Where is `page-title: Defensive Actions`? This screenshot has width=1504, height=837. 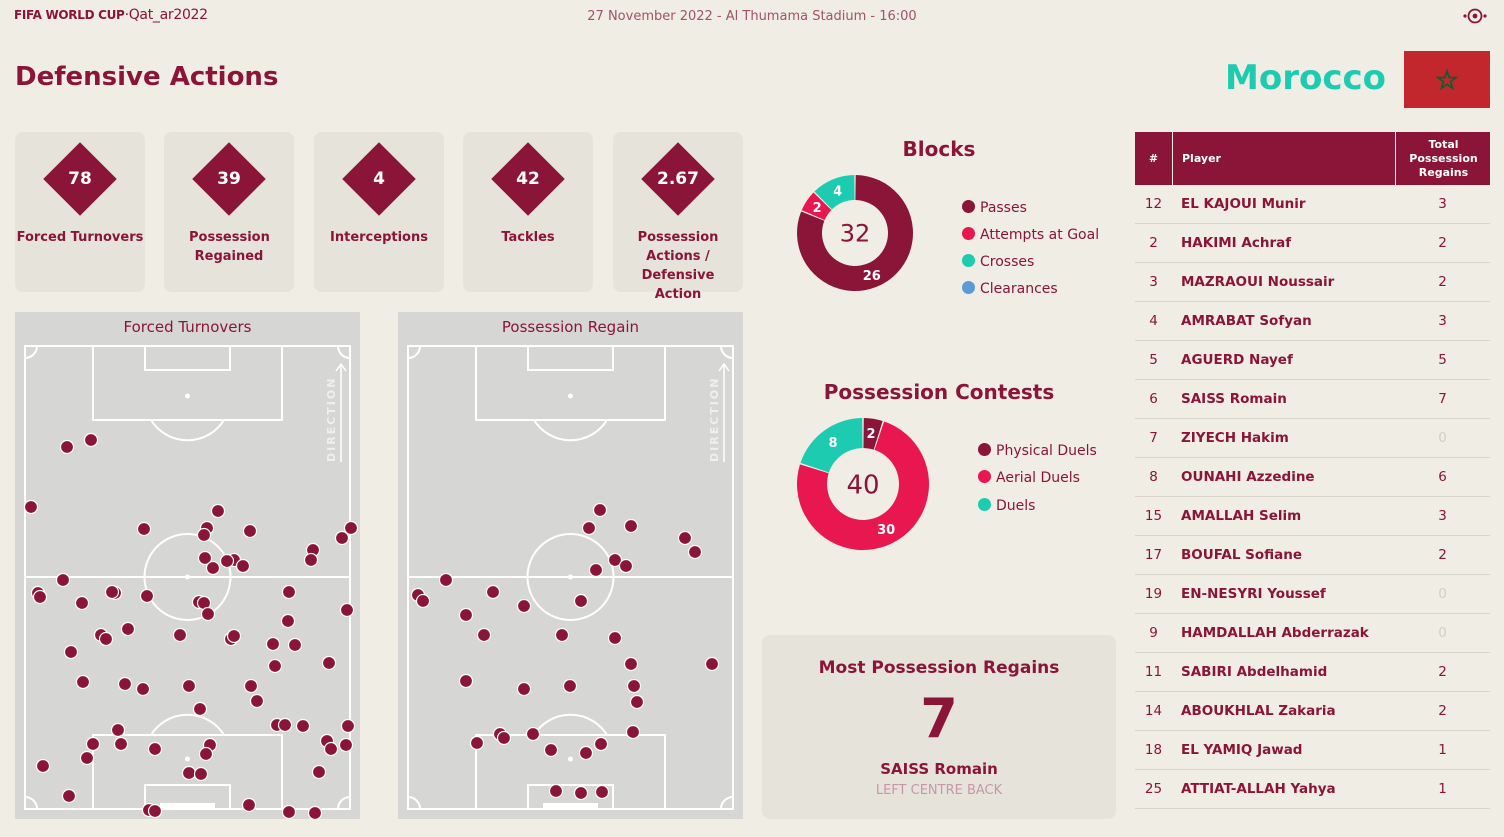 page-title: Defensive Actions is located at coordinates (147, 77).